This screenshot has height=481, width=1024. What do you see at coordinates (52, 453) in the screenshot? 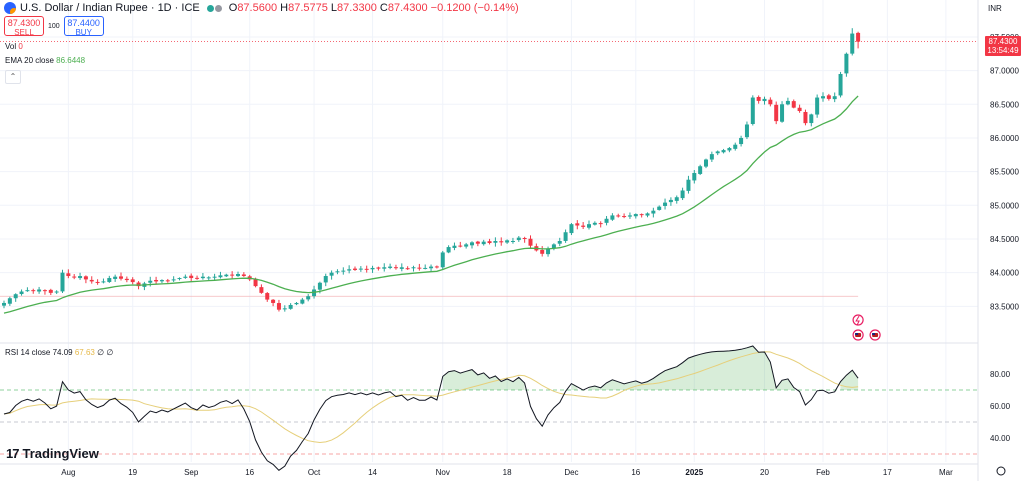
I see `tradingview-logo: 17 TradingView` at bounding box center [52, 453].